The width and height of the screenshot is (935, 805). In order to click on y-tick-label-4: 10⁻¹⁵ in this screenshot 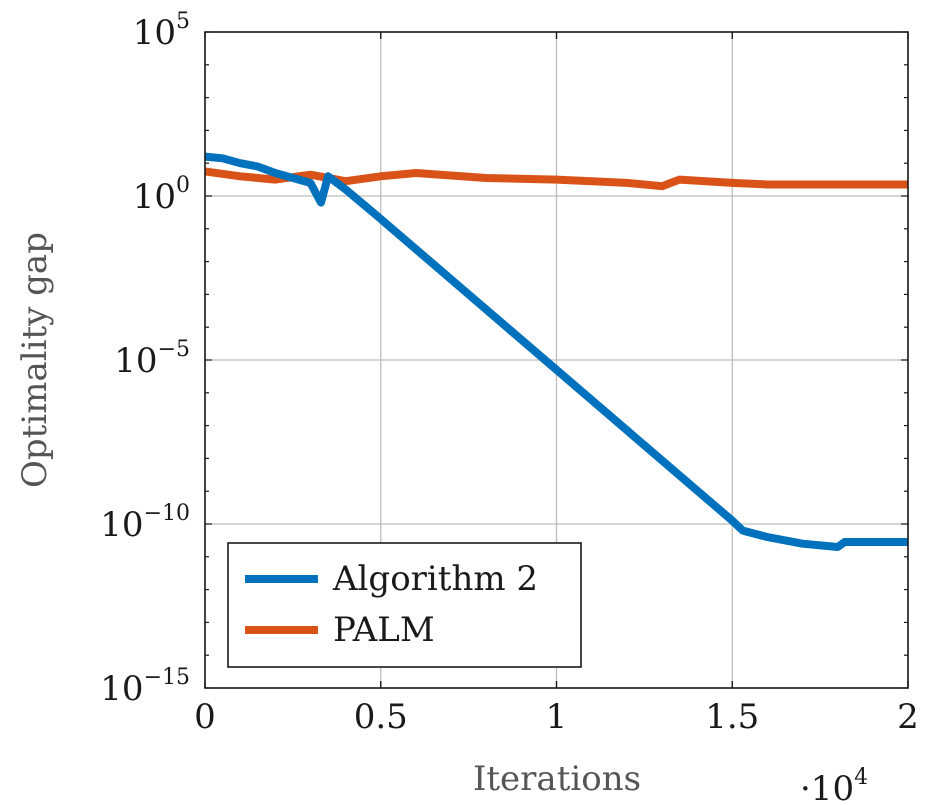, I will do `click(145, 687)`.